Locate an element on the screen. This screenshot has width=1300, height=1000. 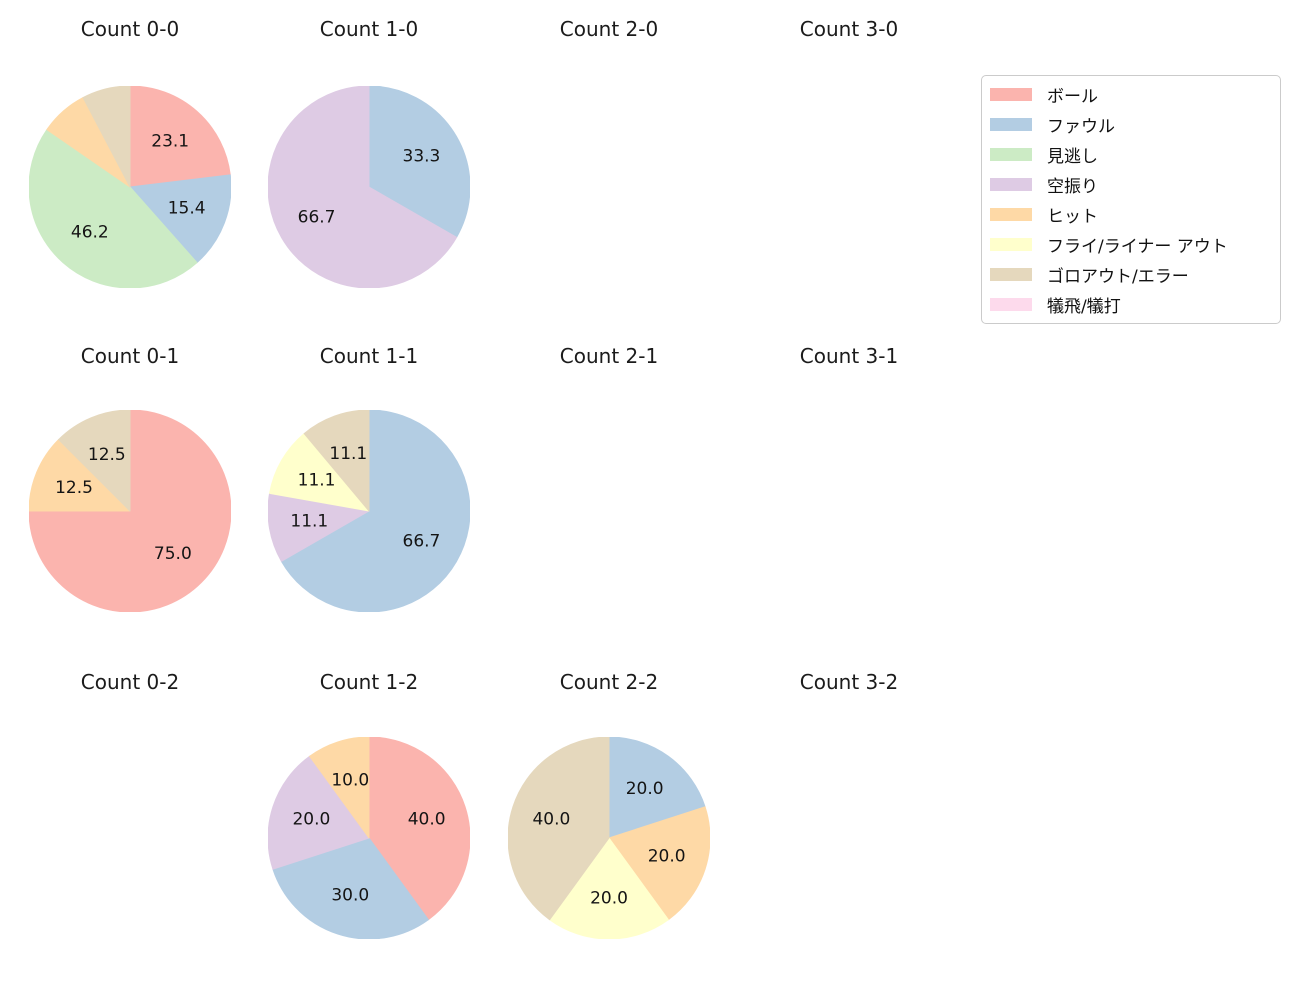
legend-label: ファウル is located at coordinates (1081, 126).